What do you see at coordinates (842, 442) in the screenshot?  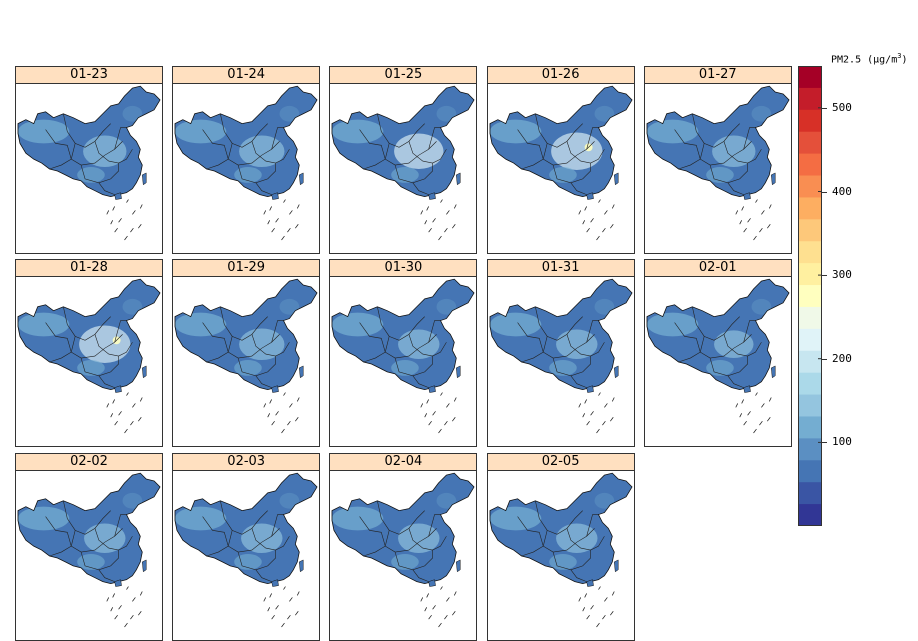 I see `colorkey-tick-label: 100` at bounding box center [842, 442].